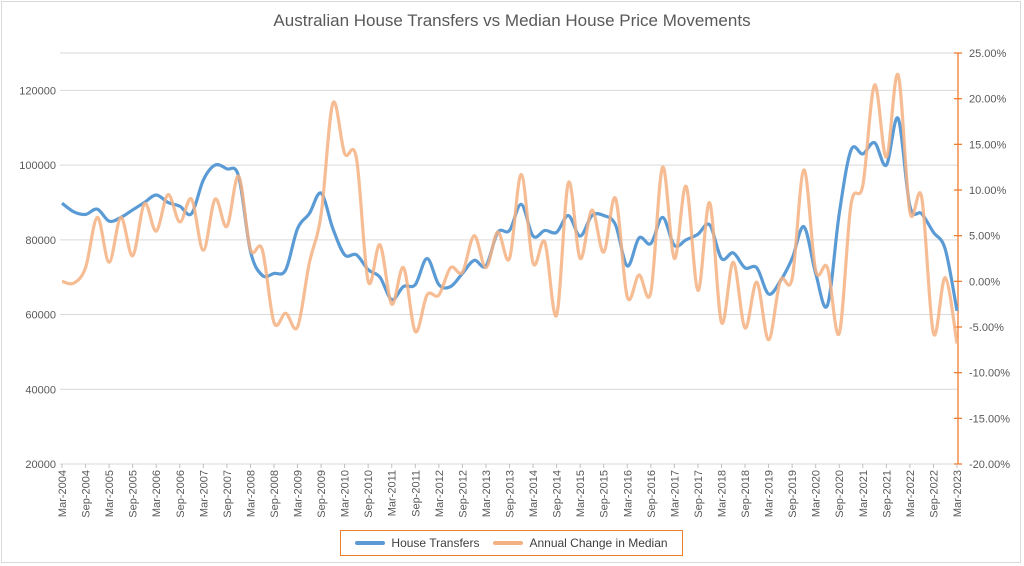 The width and height of the screenshot is (1024, 566). Describe the element at coordinates (605, 494) in the screenshot. I see `x-tick-label: Sep-2015` at that location.